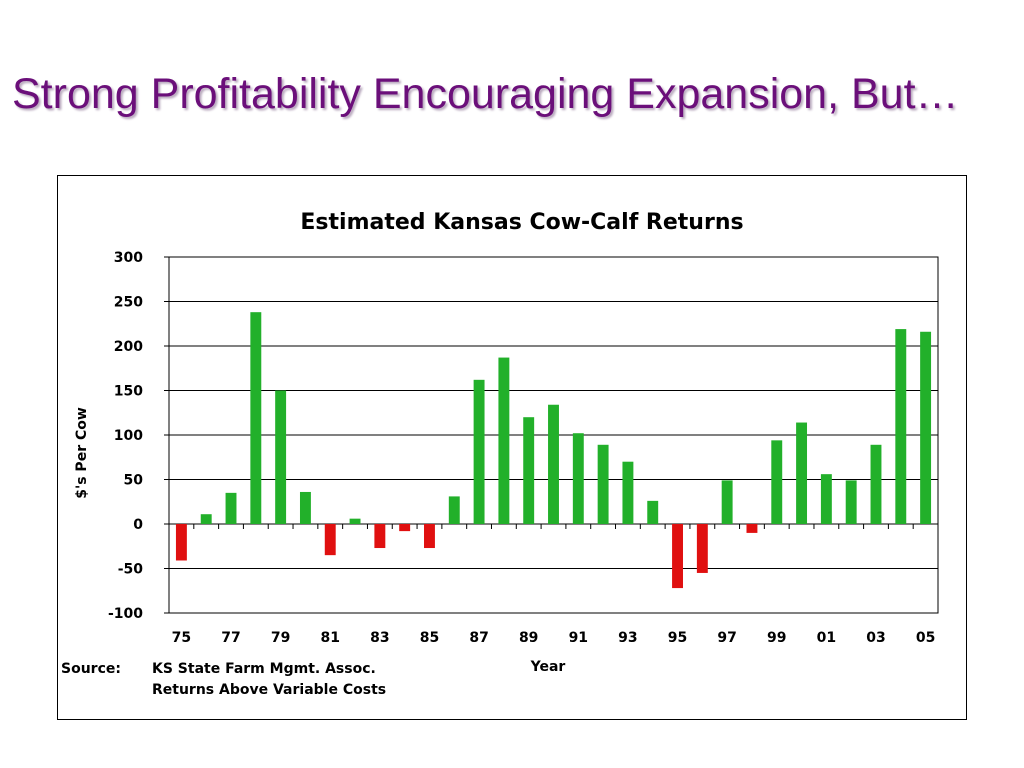 Image resolution: width=1024 pixels, height=768 pixels. Describe the element at coordinates (578, 638) in the screenshot. I see `x-tick-label: 91` at that location.